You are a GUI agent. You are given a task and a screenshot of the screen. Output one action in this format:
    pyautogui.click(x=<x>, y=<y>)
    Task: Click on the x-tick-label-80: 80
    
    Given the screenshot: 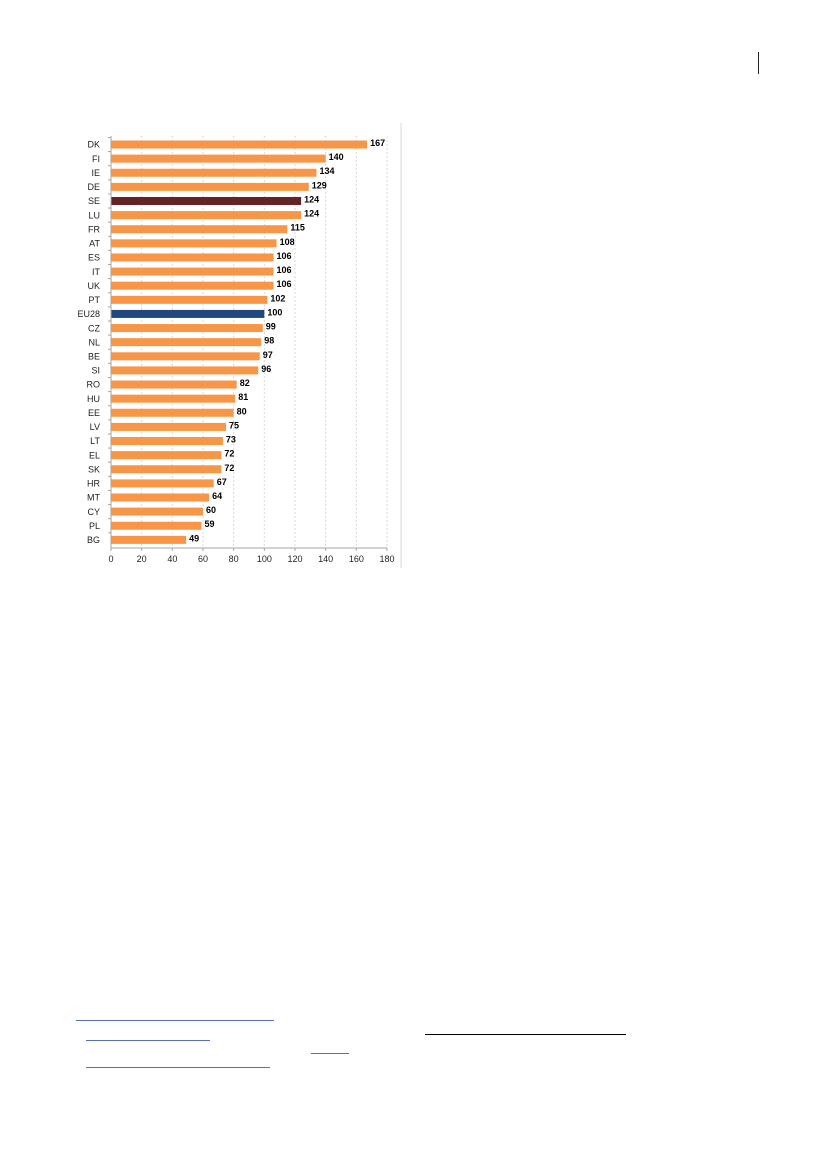 What is the action you would take?
    pyautogui.click(x=234, y=559)
    